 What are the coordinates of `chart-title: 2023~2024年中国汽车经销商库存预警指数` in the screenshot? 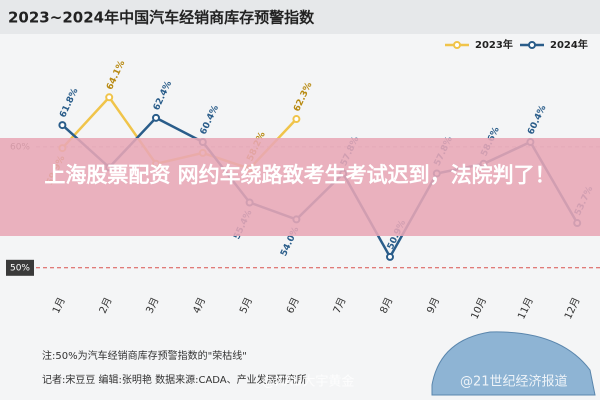 It's located at (161, 18).